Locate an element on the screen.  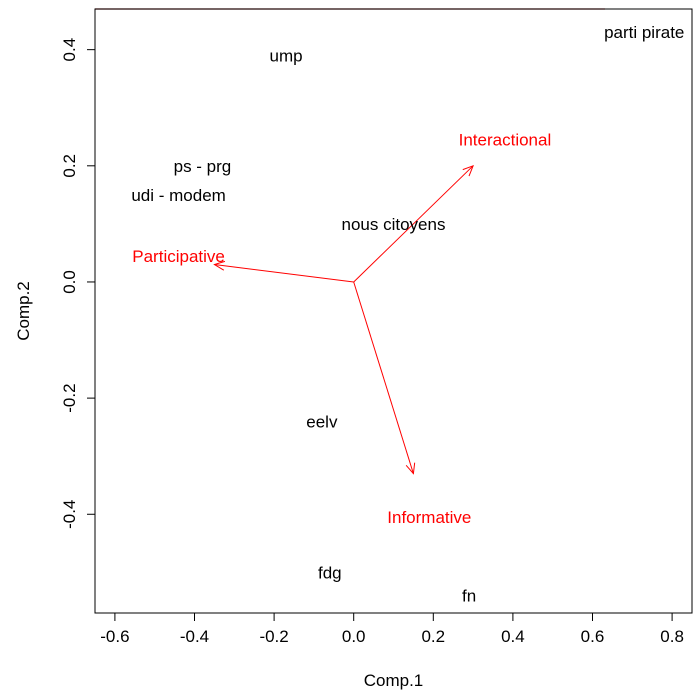
point-label: udi - modem is located at coordinates (178, 195).